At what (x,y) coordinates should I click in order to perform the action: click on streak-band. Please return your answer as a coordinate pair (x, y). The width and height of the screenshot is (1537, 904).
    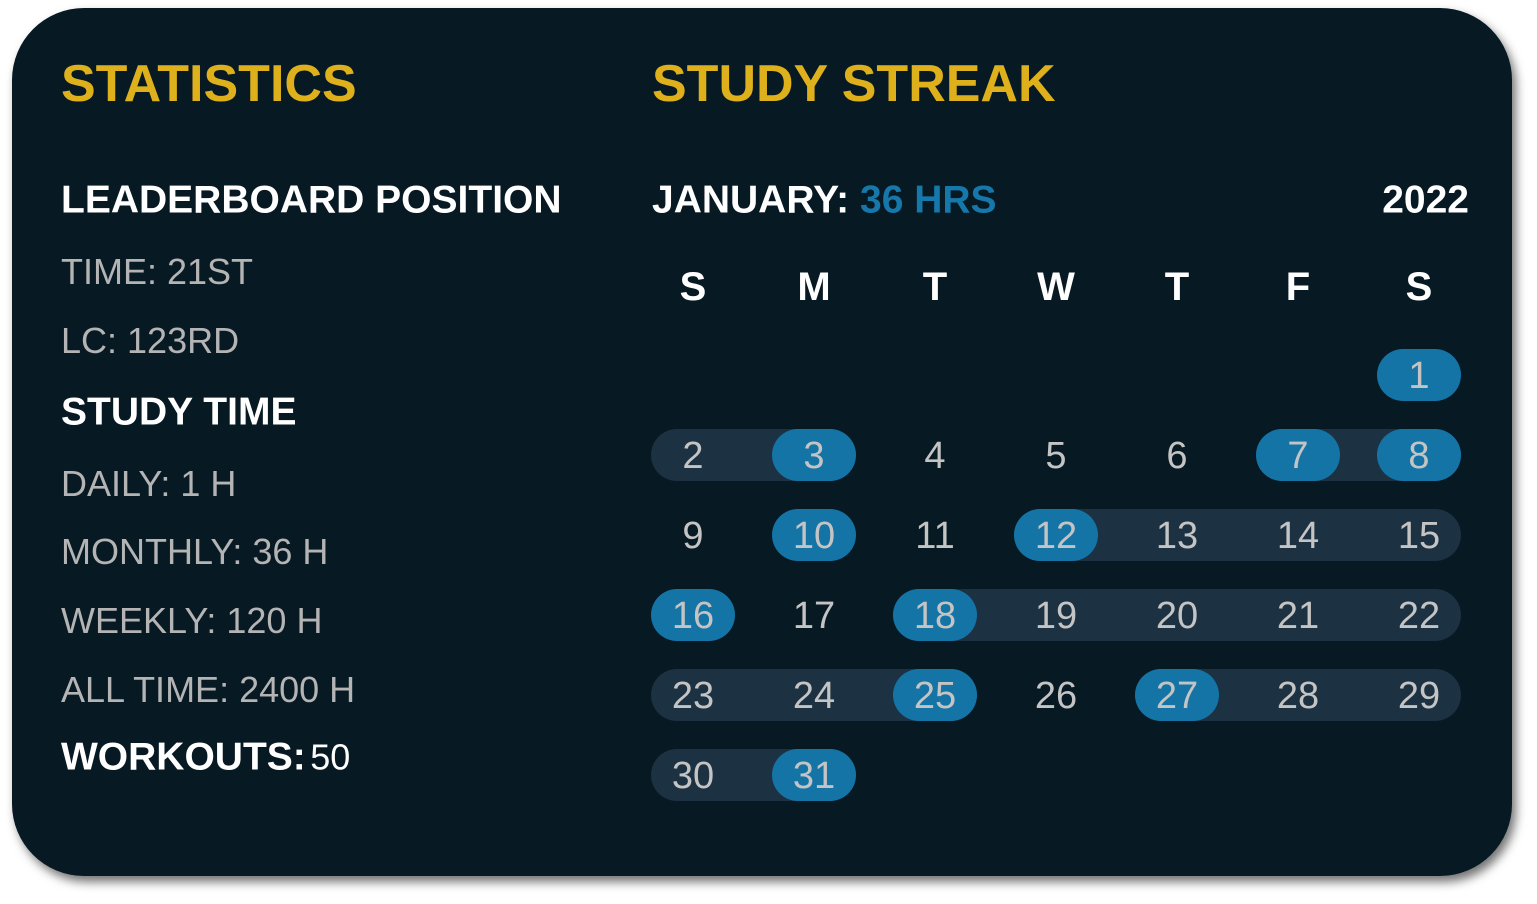
    Looking at the image, I should click on (1177, 615).